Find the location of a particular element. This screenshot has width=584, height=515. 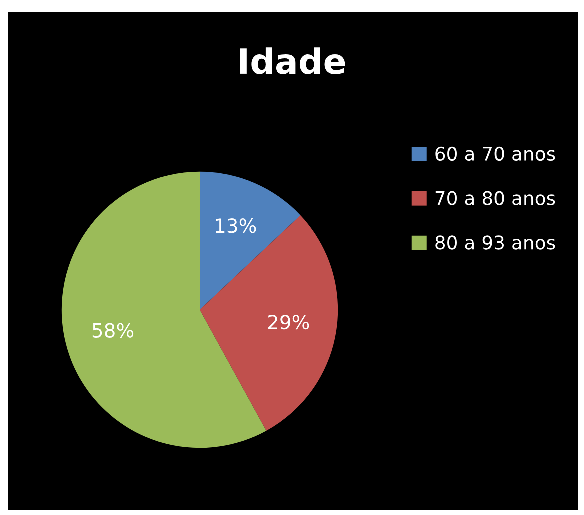

data-label: 29% is located at coordinates (289, 322).